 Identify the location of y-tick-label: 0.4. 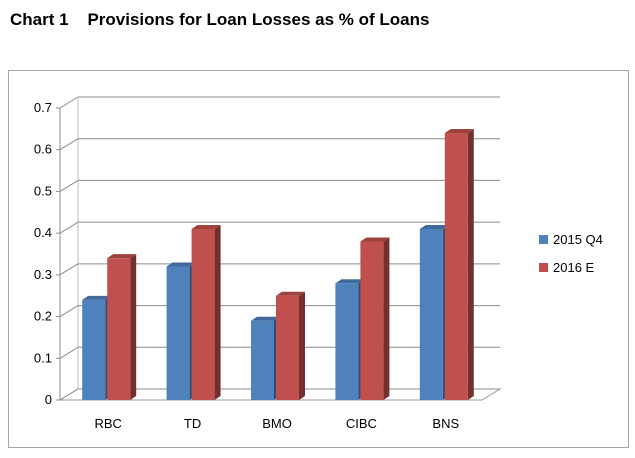
(43, 232).